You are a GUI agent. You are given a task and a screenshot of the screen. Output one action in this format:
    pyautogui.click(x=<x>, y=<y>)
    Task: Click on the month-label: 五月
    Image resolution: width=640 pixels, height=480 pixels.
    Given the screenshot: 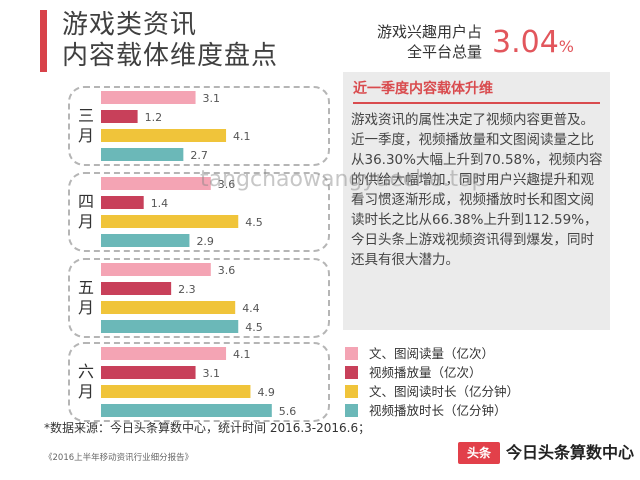 What is the action you would take?
    pyautogui.click(x=85, y=297)
    